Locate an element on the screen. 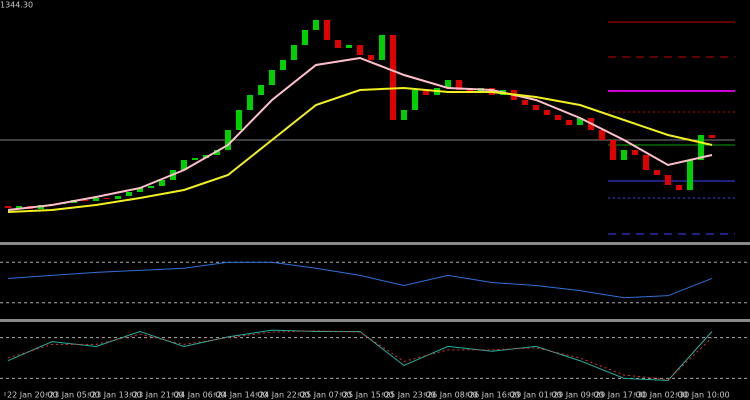 This screenshot has height=400, width=750. x-tick-label: 23 Jan 05:00 is located at coordinates (74, 395).